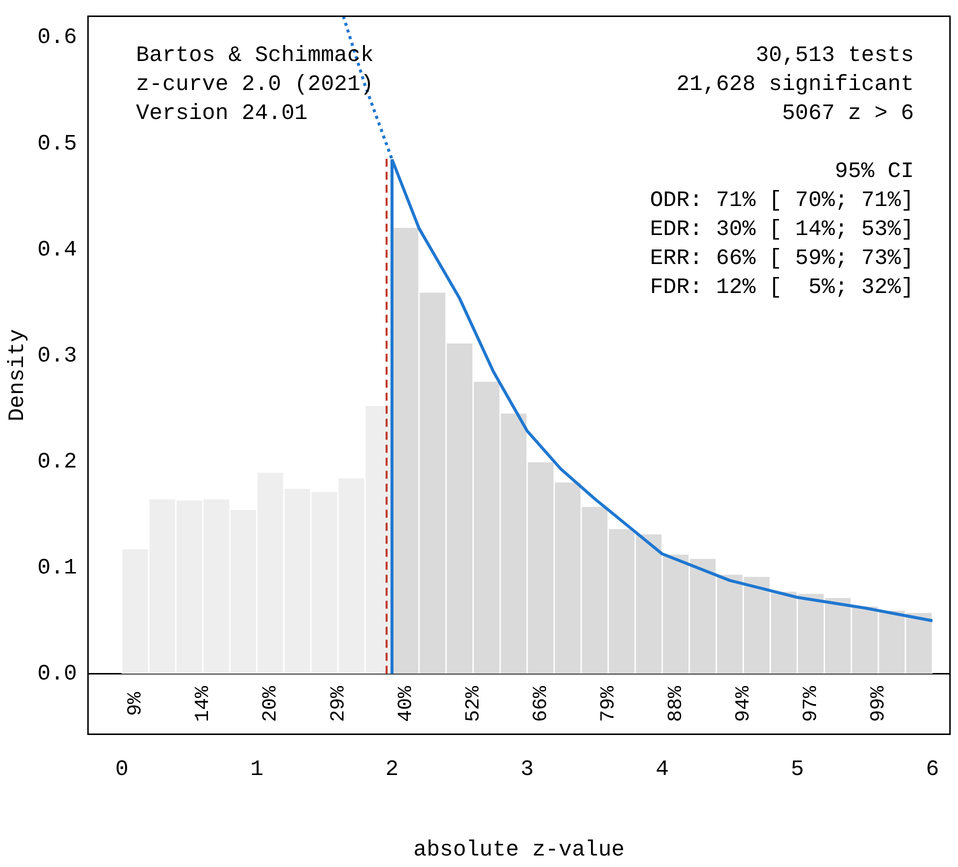 Image resolution: width=958 pixels, height=867 pixels. I want to click on y-tick-label: 0.4, so click(57, 249).